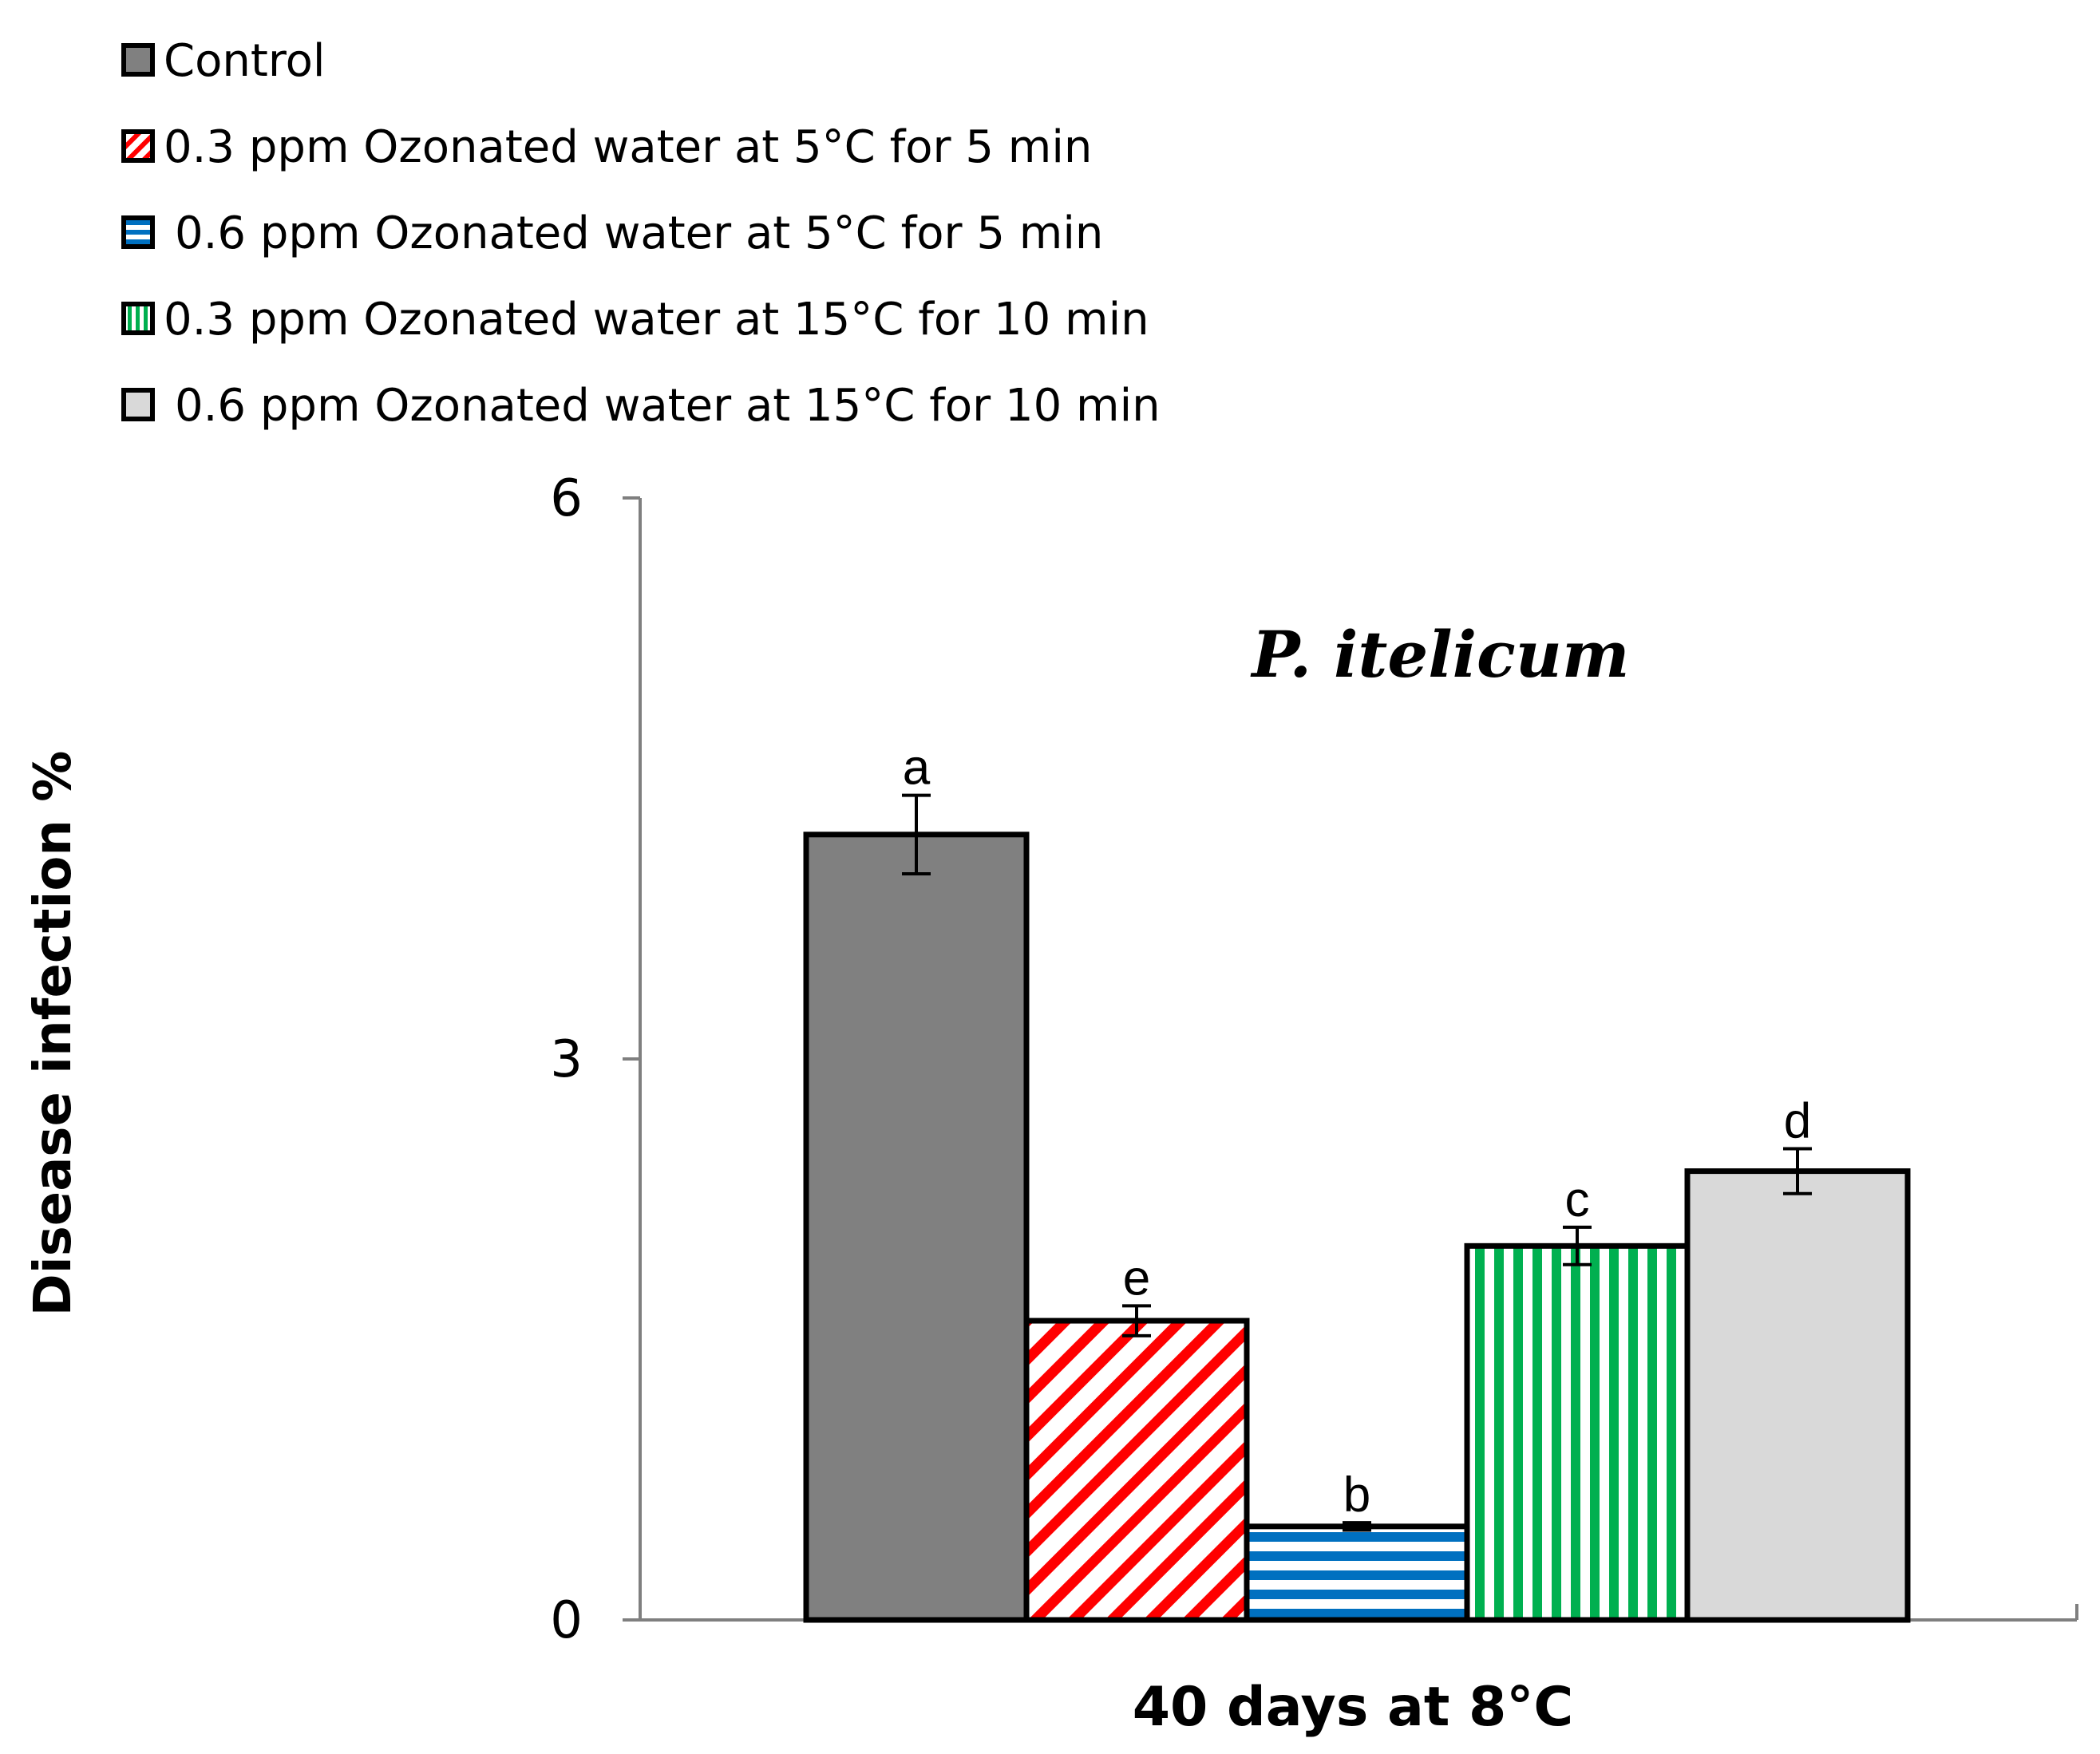 The image size is (2100, 1754). Describe the element at coordinates (1797, 1120) in the screenshot. I see `significance-letter: d` at that location.